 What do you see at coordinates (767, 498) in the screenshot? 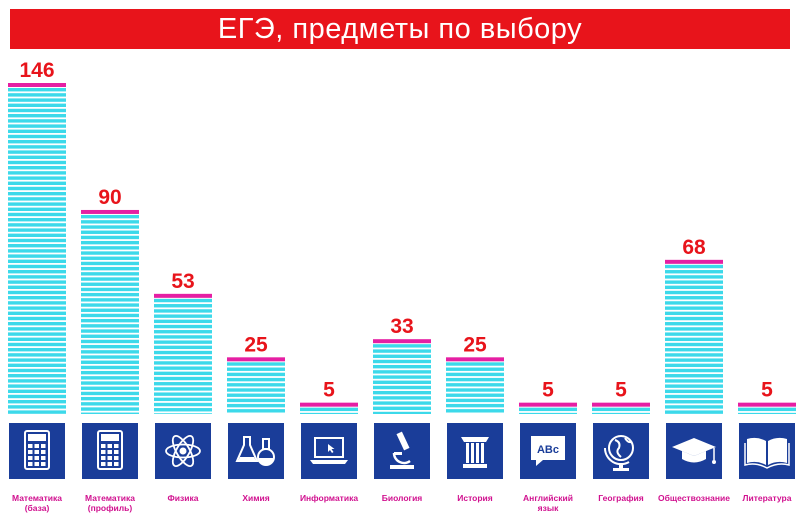
I see `category-label: Литература` at bounding box center [767, 498].